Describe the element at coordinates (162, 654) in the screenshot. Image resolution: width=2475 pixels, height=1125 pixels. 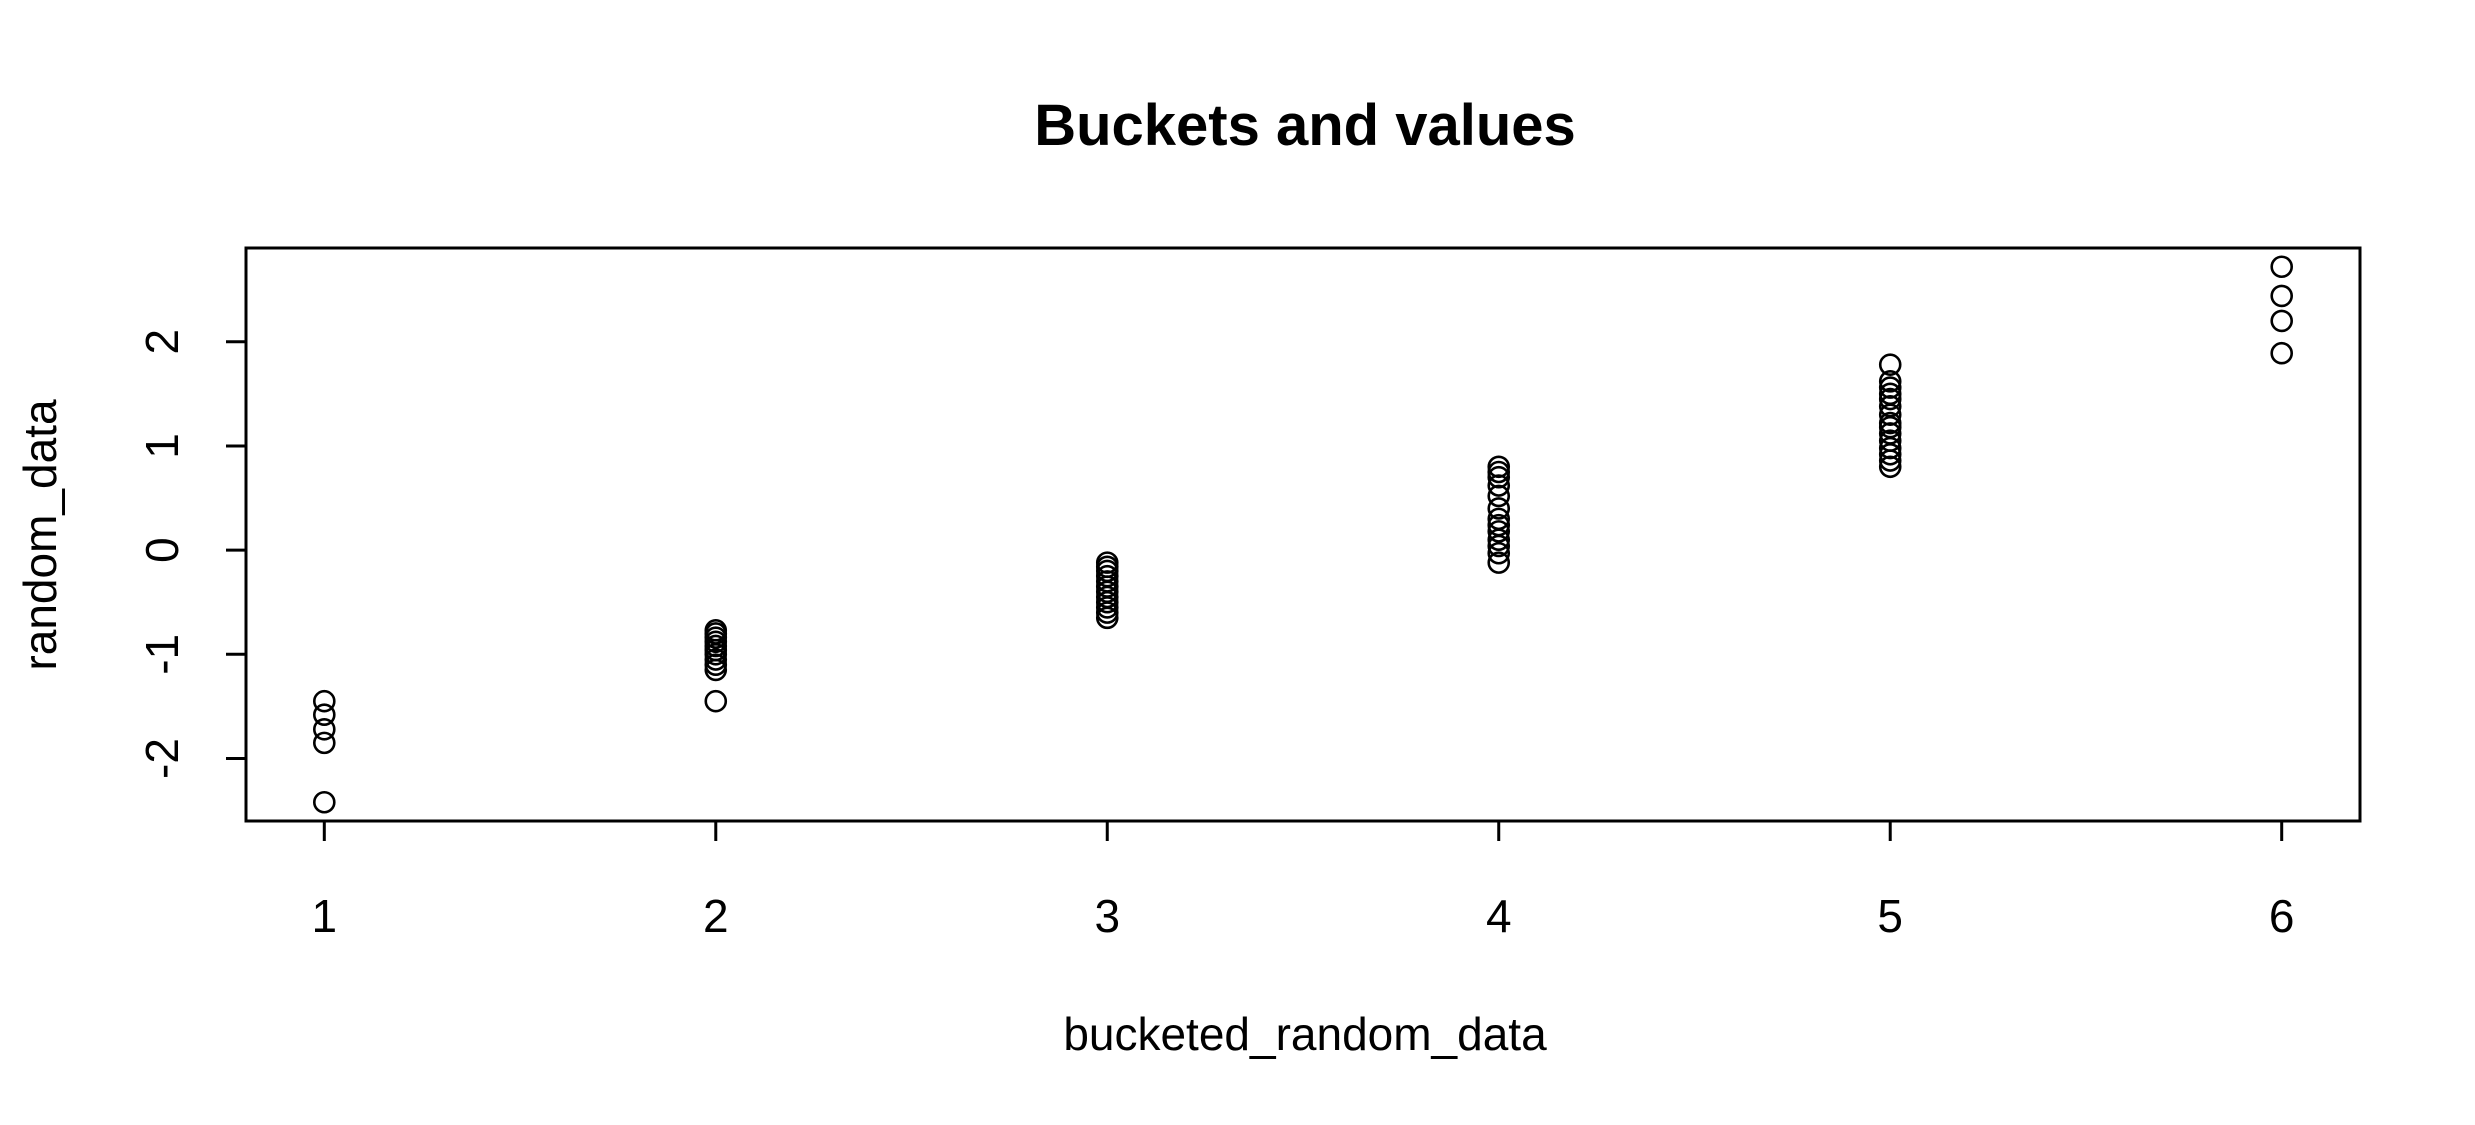
I see `y-tick-label: -1` at that location.